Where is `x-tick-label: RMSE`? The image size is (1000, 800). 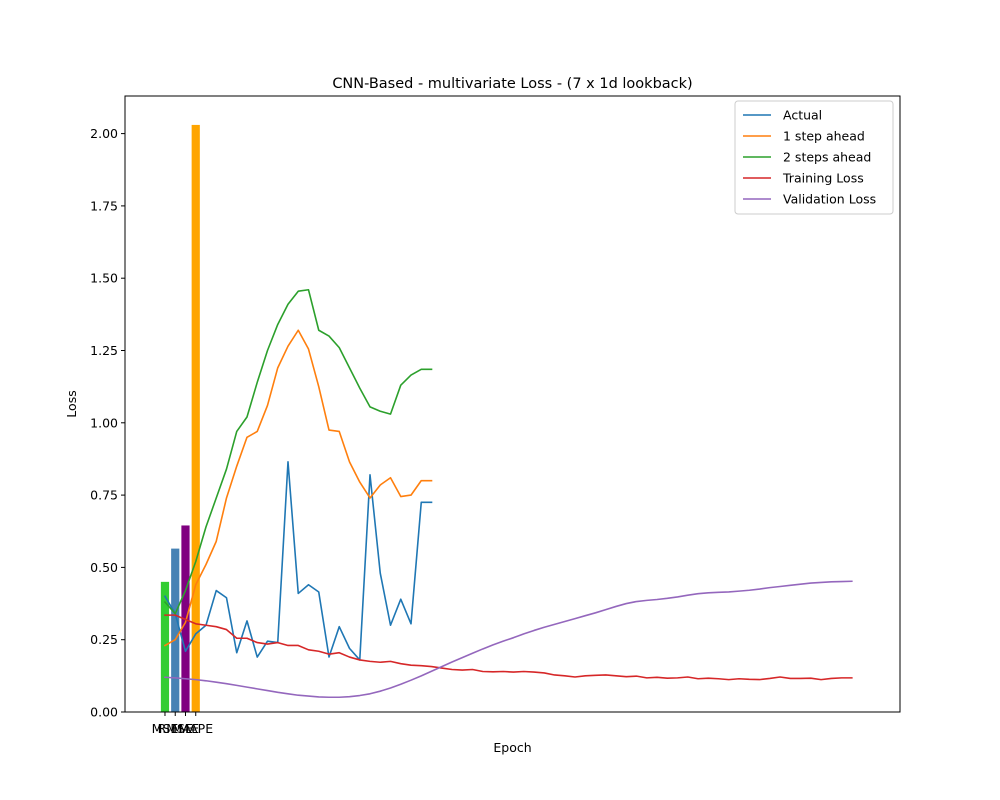
x-tick-label: RMSE is located at coordinates (175, 728).